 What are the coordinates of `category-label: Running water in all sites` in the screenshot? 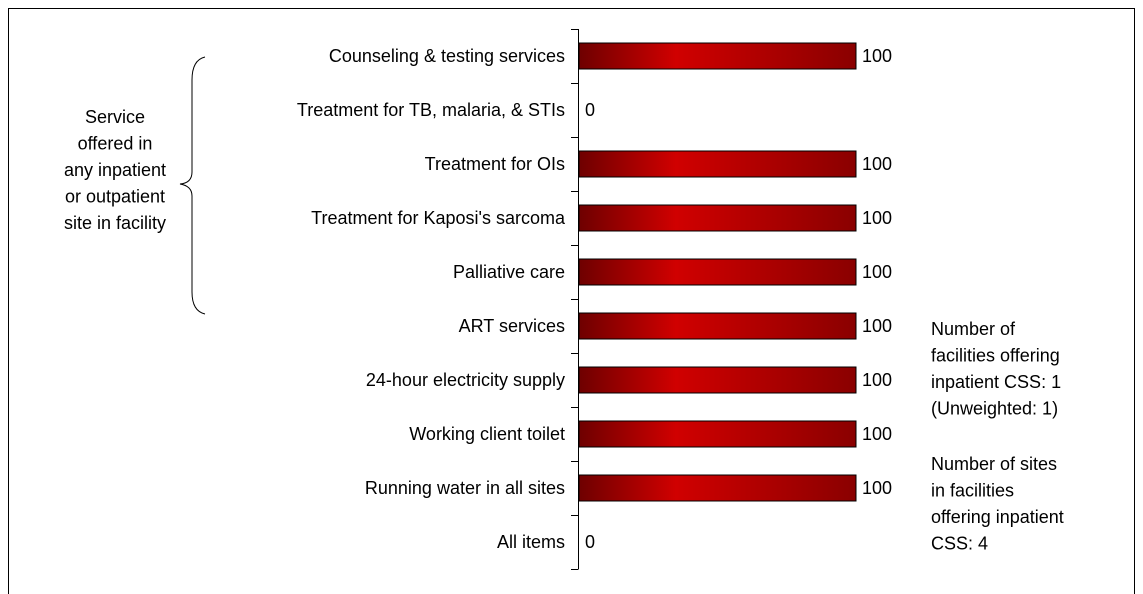 It's located at (465, 488).